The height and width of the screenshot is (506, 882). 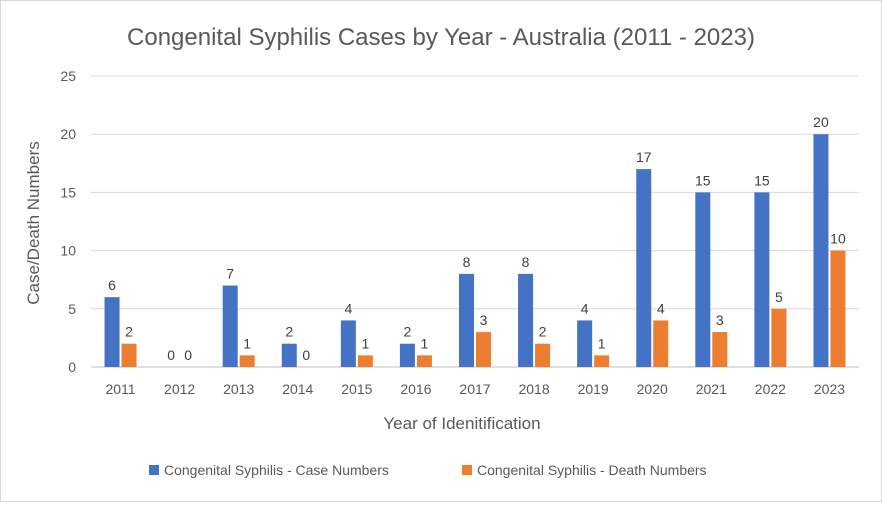 I want to click on x-tick-label: 2023, so click(x=829, y=389).